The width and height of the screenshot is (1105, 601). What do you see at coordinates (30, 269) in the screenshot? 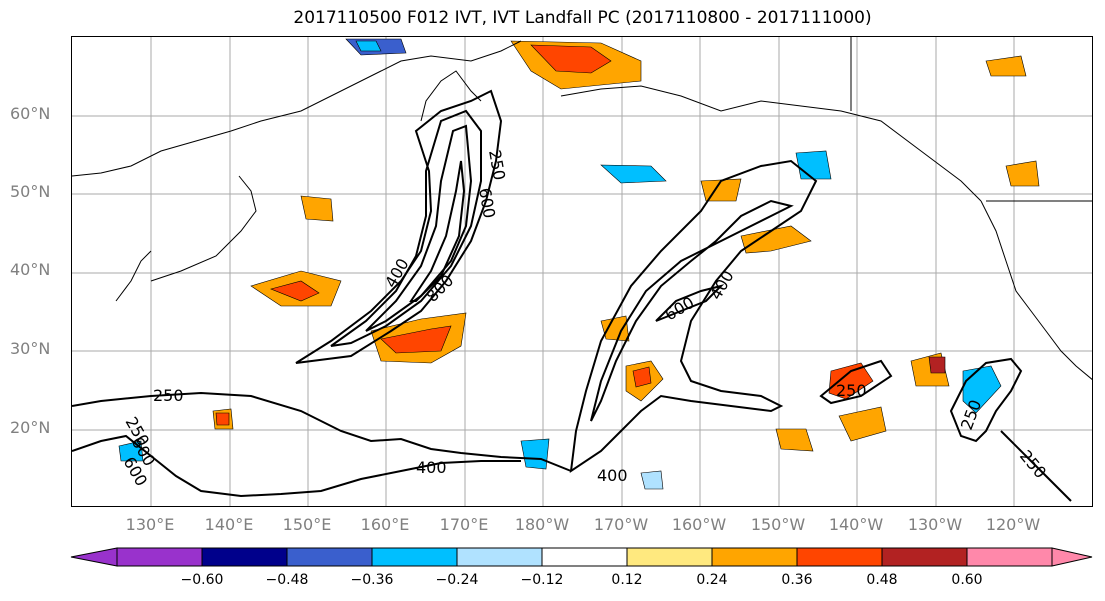
I see `lat-label-40n: 40°N` at bounding box center [30, 269].